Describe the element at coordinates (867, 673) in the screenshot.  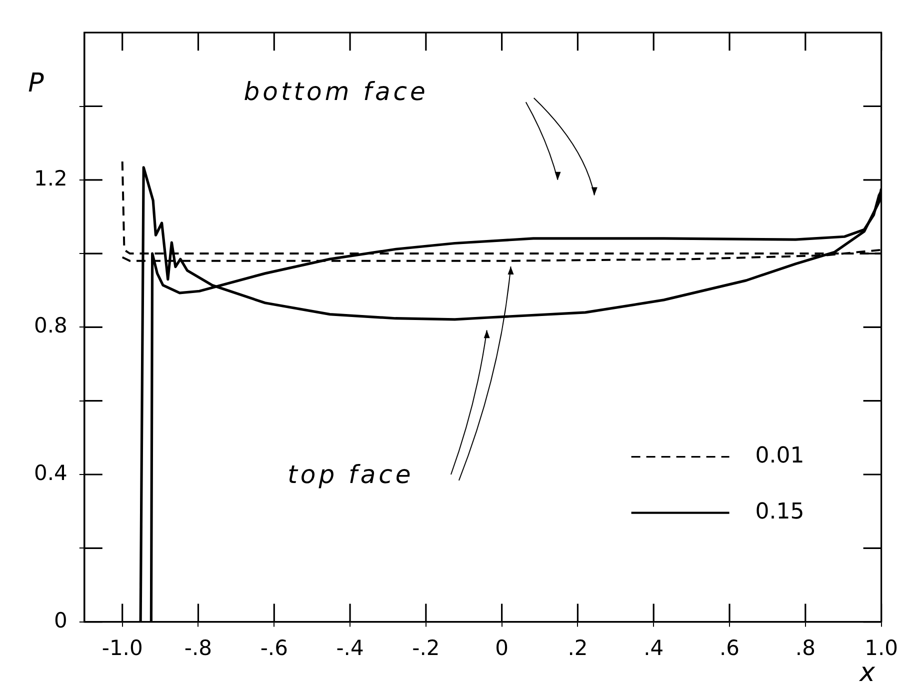
I see `x-axis-title: x` at that location.